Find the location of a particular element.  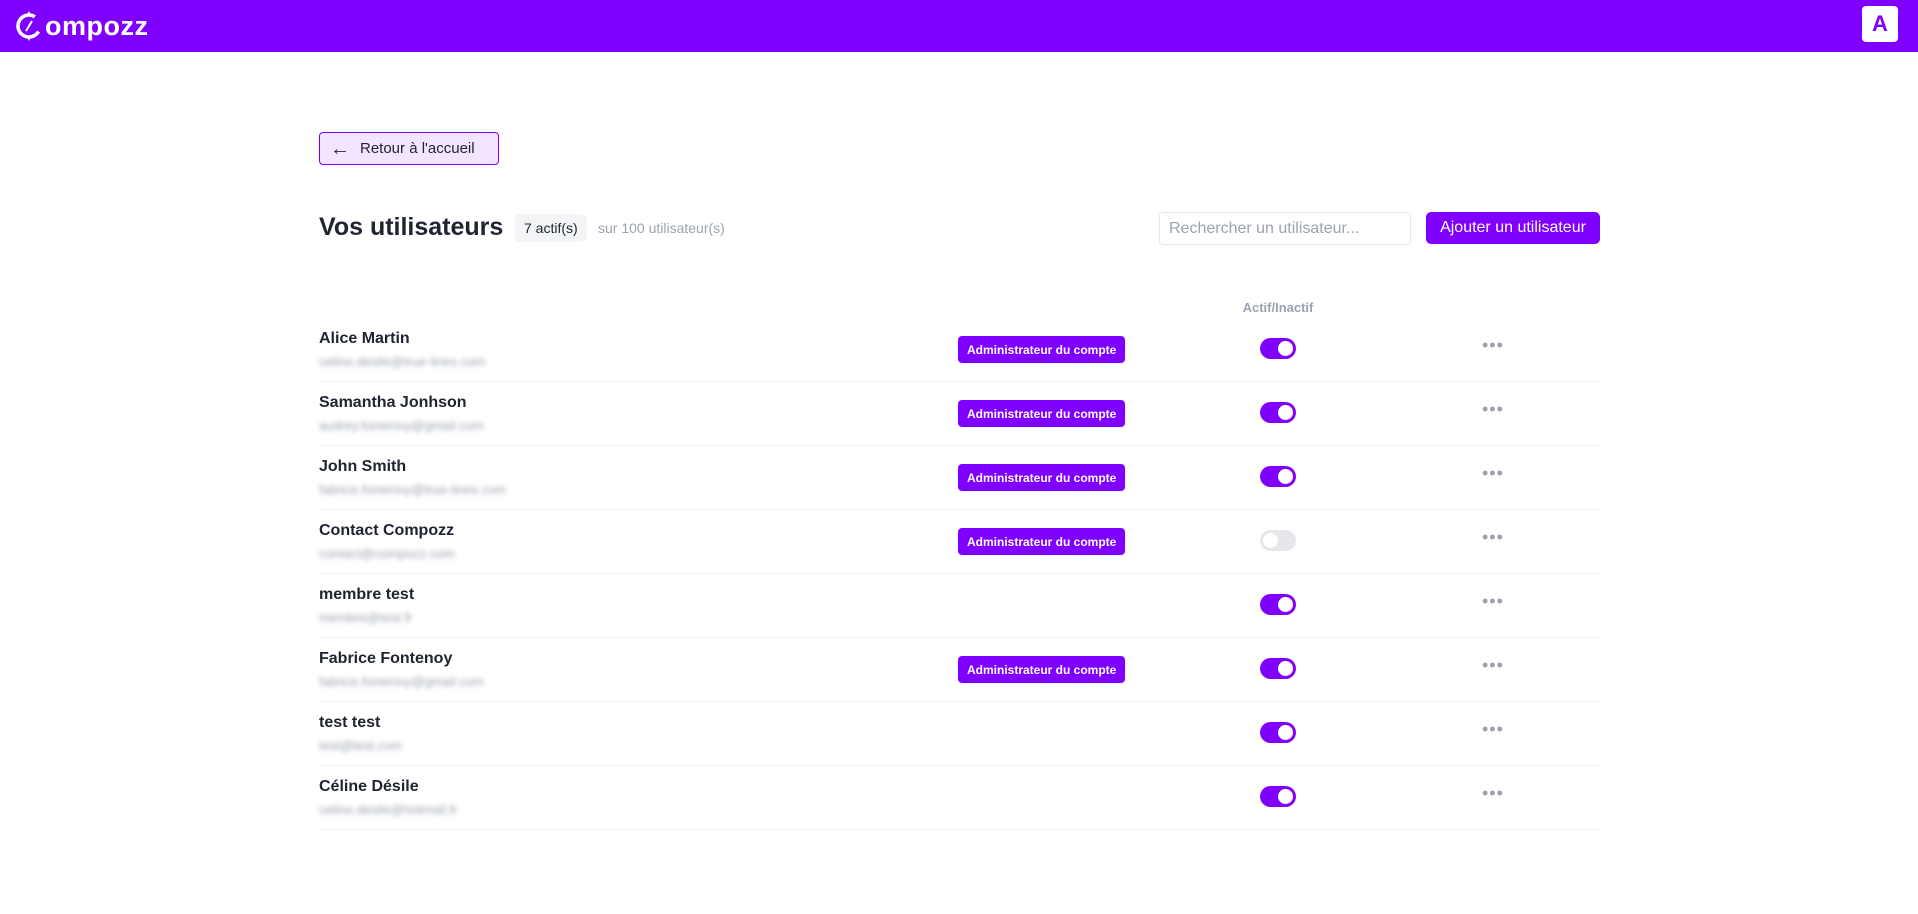

user-email: test@test.com is located at coordinates (361, 745).